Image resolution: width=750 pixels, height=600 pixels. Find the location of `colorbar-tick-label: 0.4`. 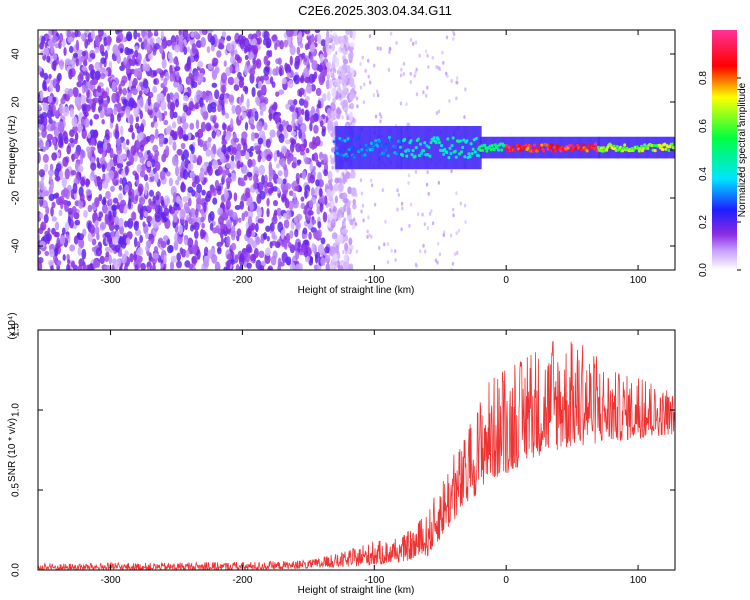

colorbar-tick-label: 0.4 is located at coordinates (703, 174).